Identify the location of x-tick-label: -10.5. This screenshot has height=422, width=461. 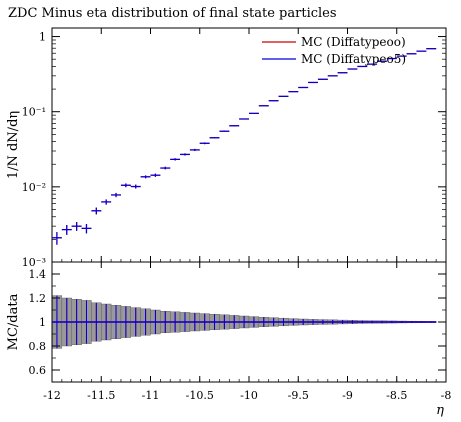
(200, 395).